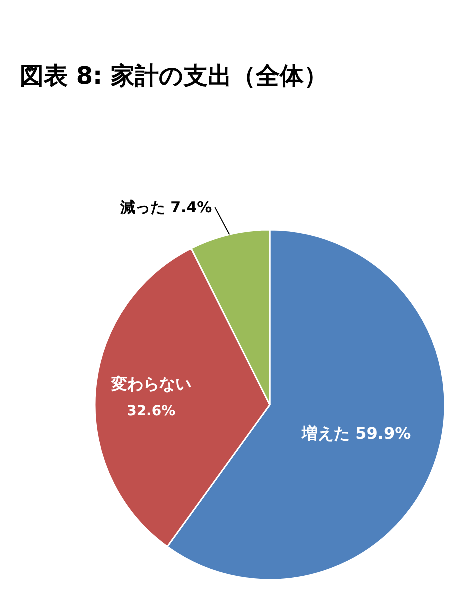  I want to click on slice-label: 減った 7.4%, so click(165, 207).